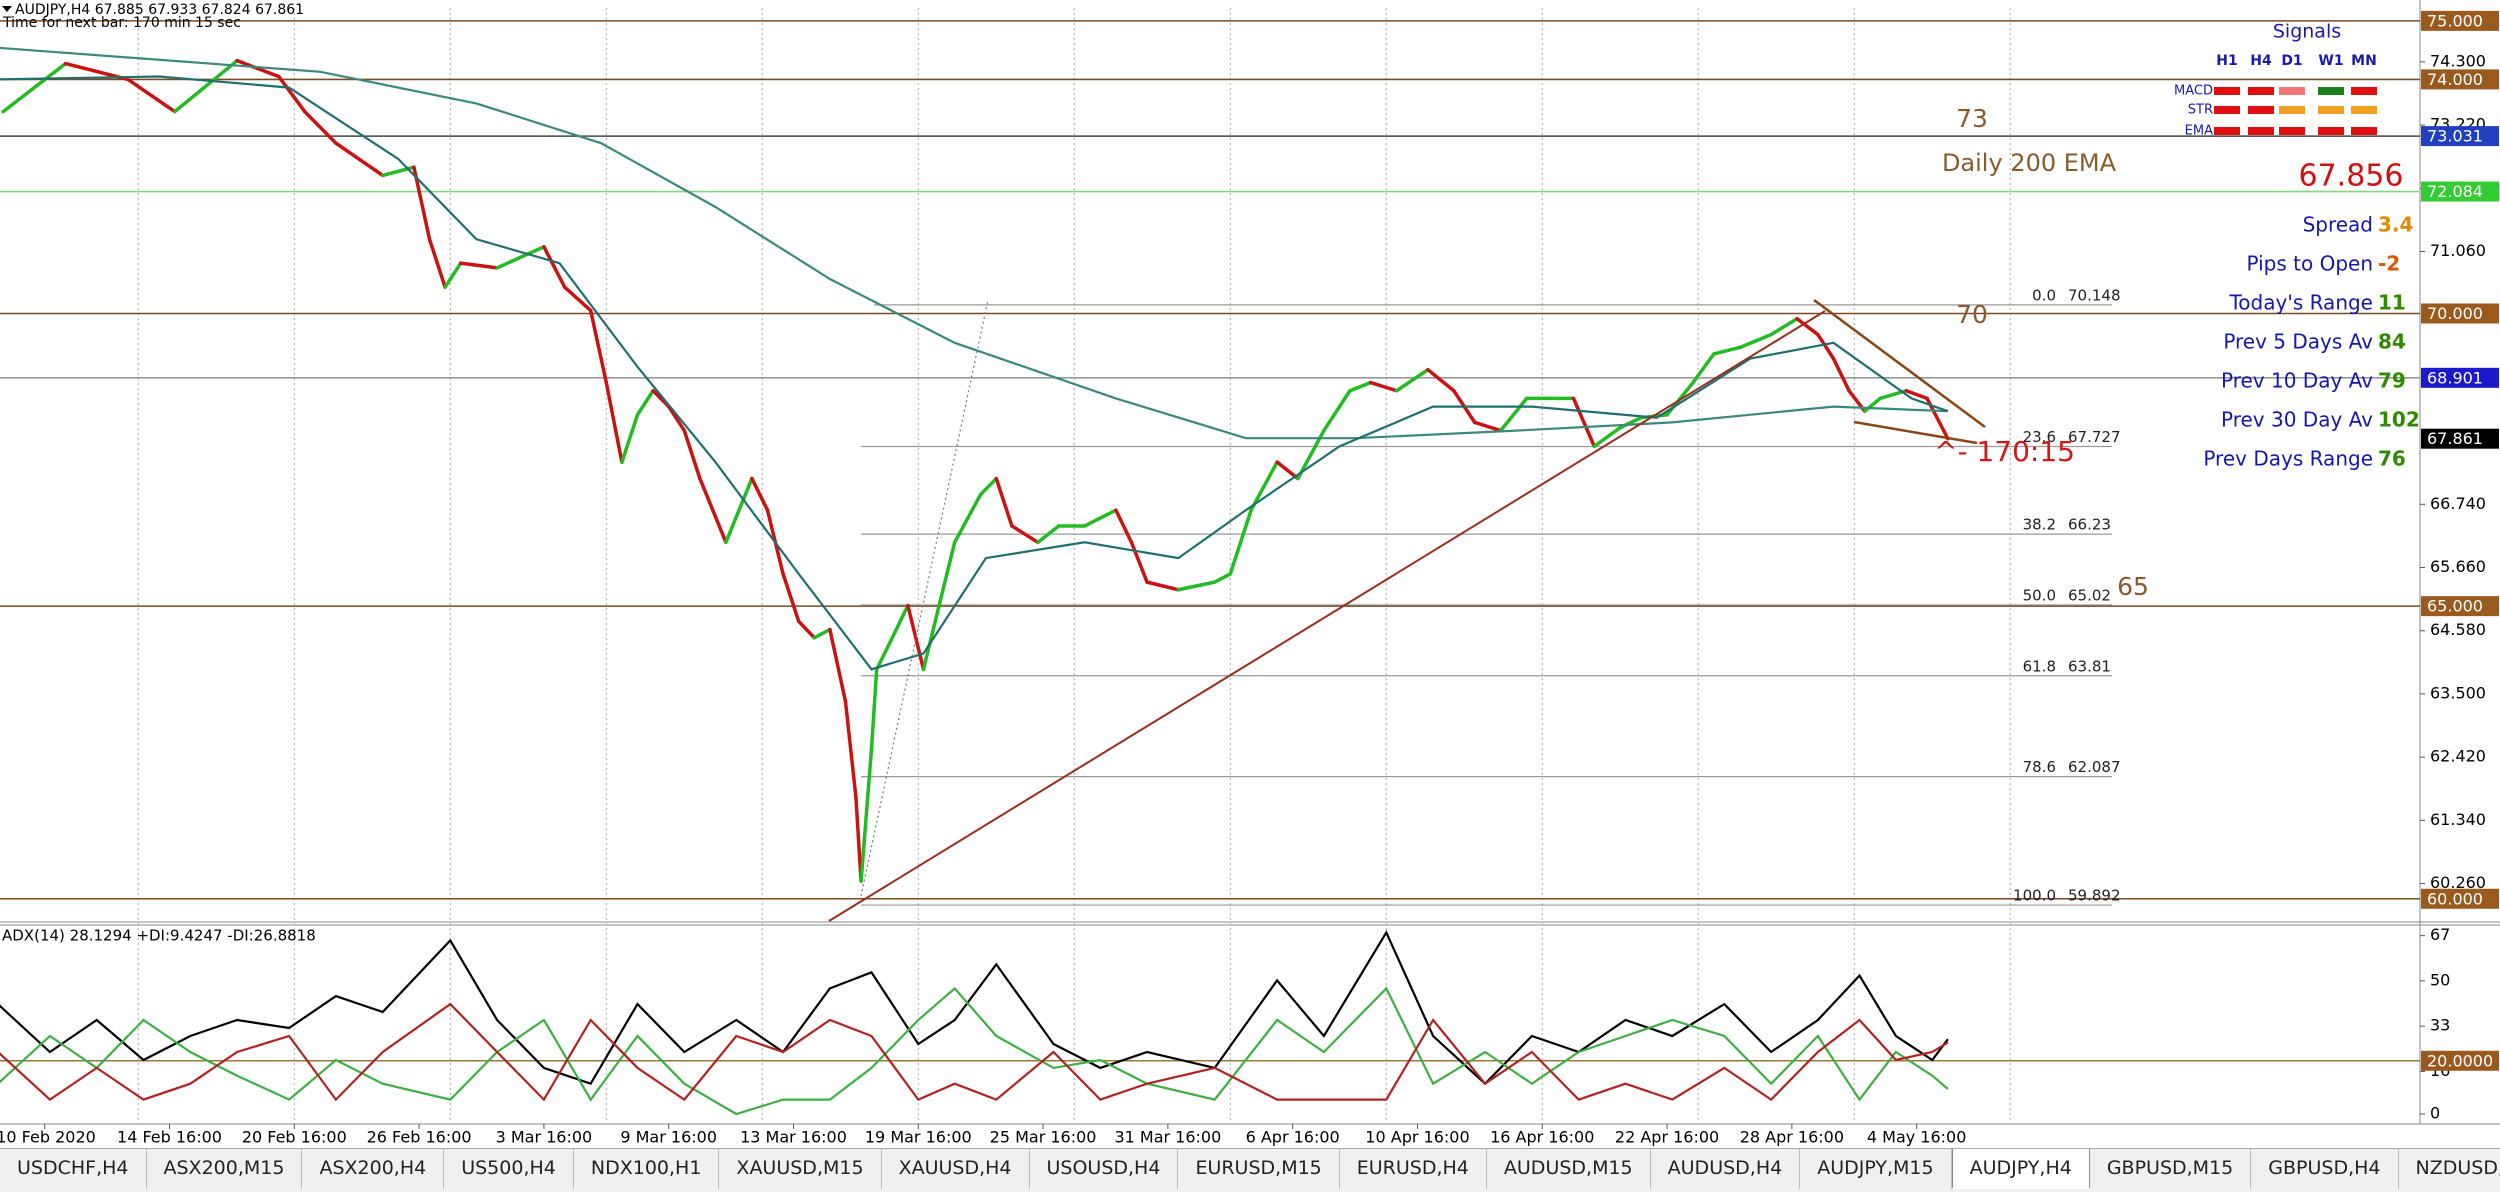 The width and height of the screenshot is (2500, 1192). What do you see at coordinates (509, 1169) in the screenshot?
I see `symbol-tab: US500,H4` at bounding box center [509, 1169].